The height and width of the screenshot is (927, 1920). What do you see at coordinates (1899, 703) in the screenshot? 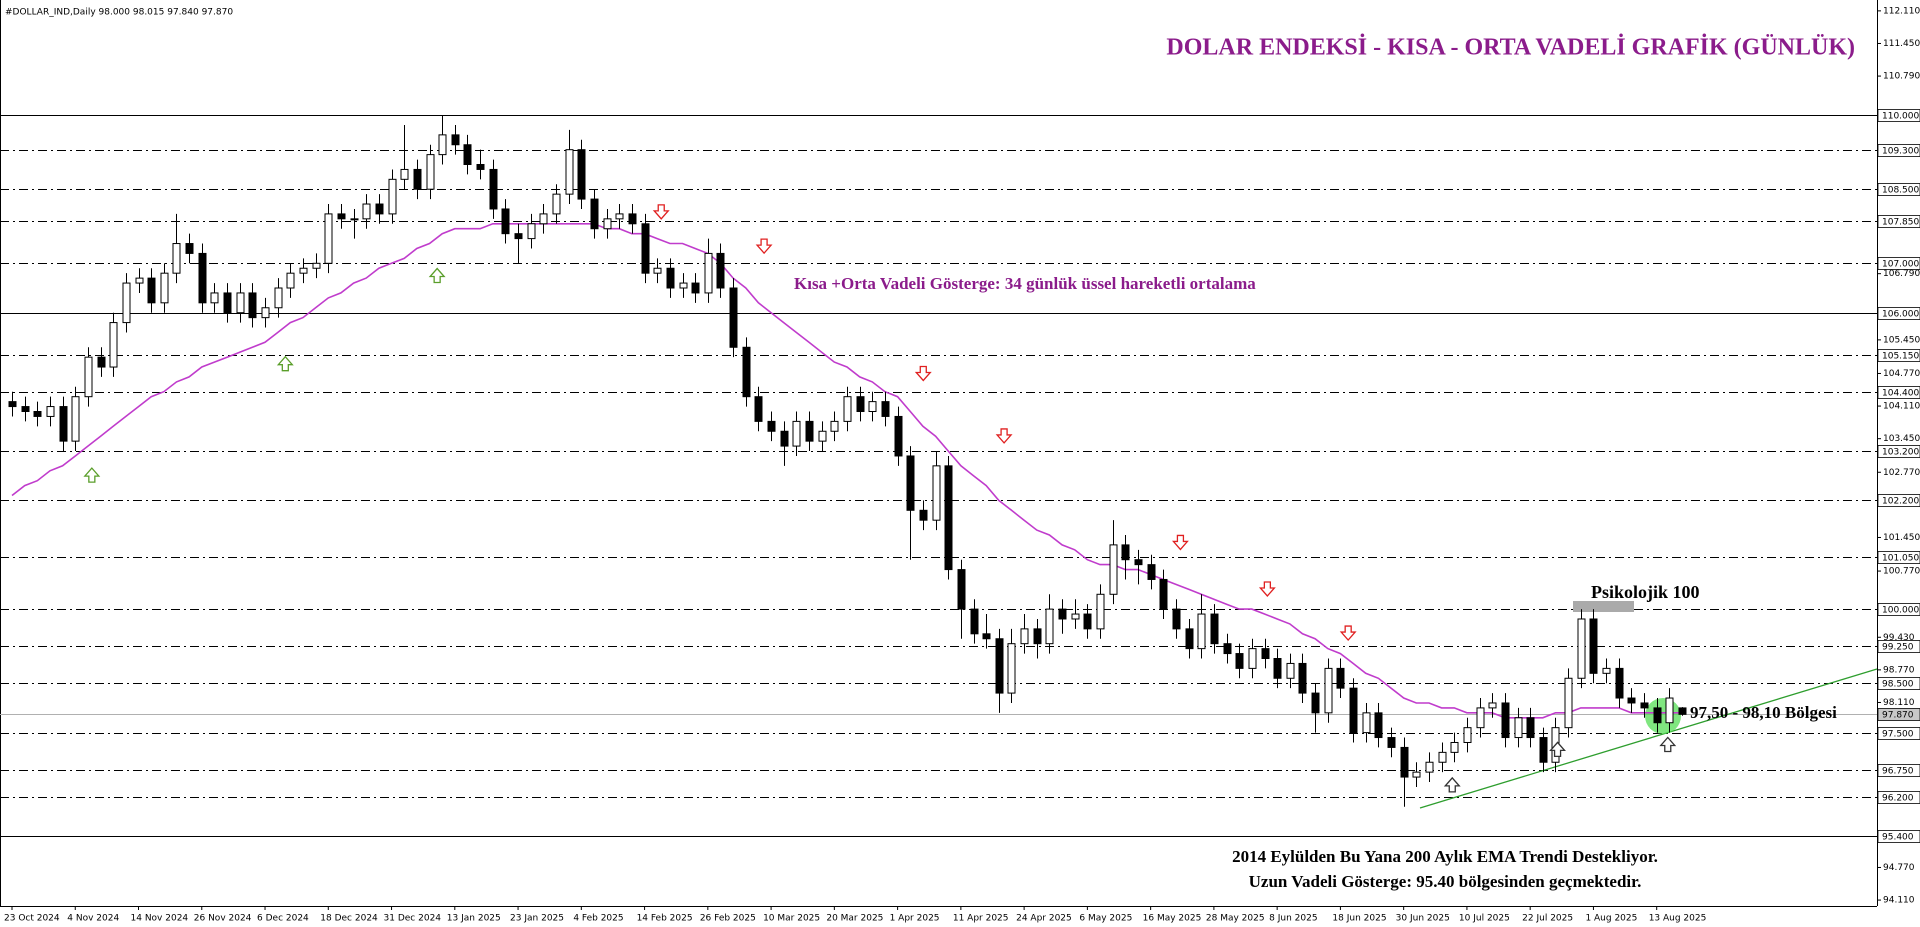
I see `y-tick-label: 98.110` at bounding box center [1899, 703].